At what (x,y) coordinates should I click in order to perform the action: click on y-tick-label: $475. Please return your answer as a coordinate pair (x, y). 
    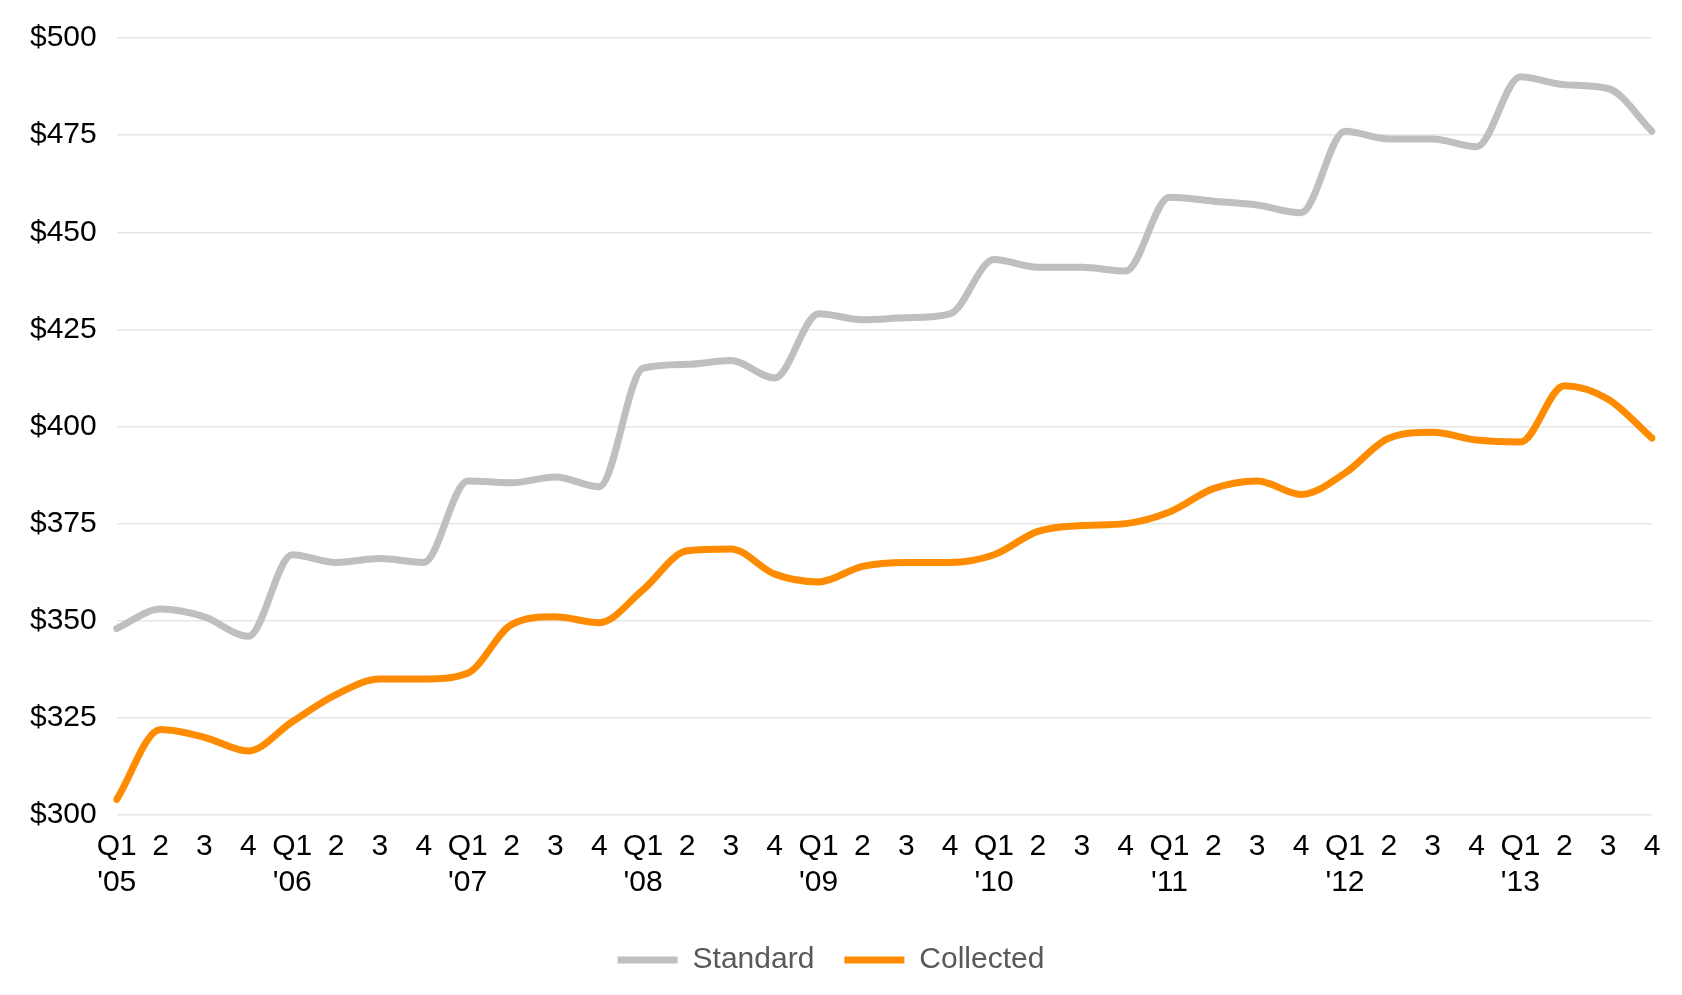
    Looking at the image, I should click on (63, 133).